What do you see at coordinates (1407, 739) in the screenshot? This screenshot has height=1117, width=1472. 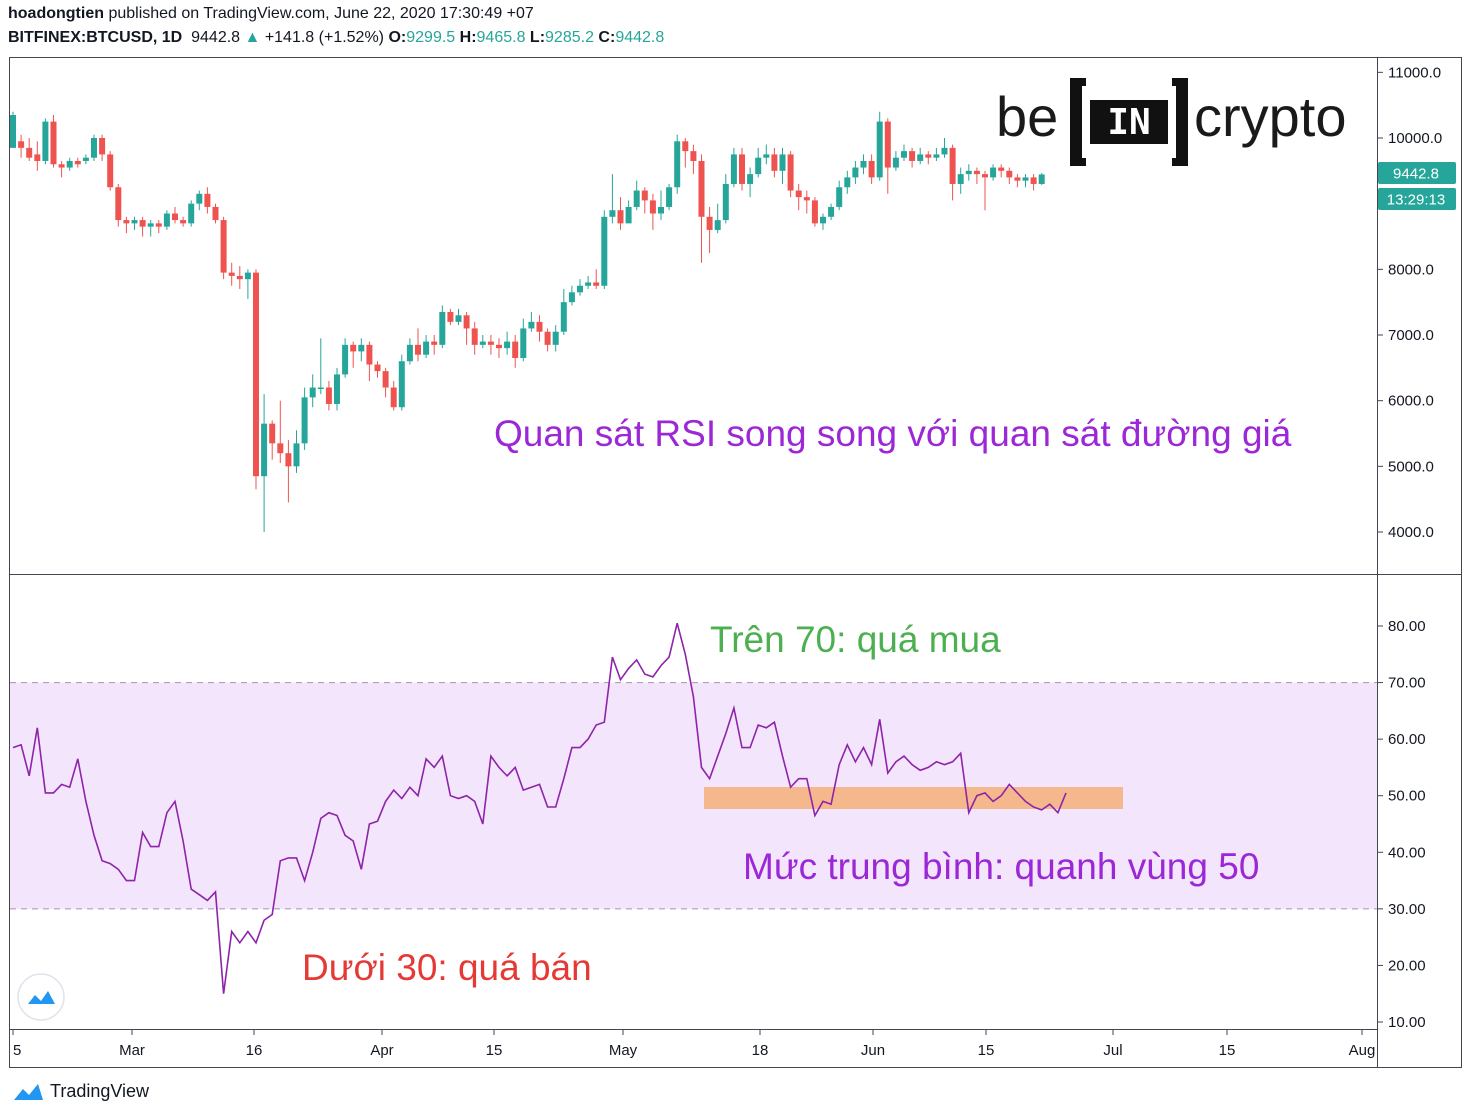 I see `rsi-tick-label: 60.00` at bounding box center [1407, 739].